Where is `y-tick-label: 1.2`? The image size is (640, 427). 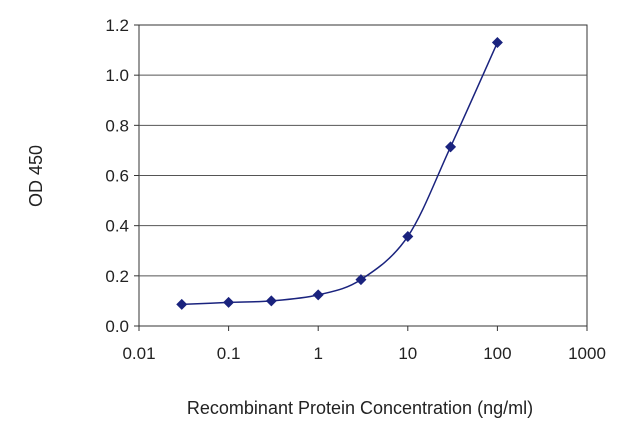 y-tick-label: 1.2 is located at coordinates (117, 25).